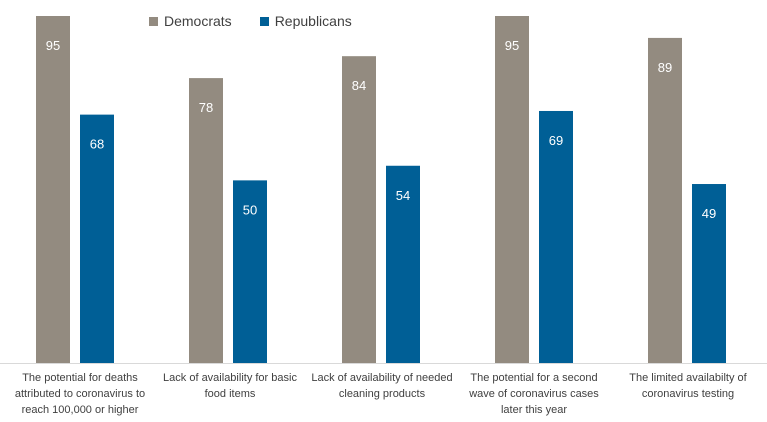  Describe the element at coordinates (556, 140) in the screenshot. I see `data-label-republicans: 69` at that location.